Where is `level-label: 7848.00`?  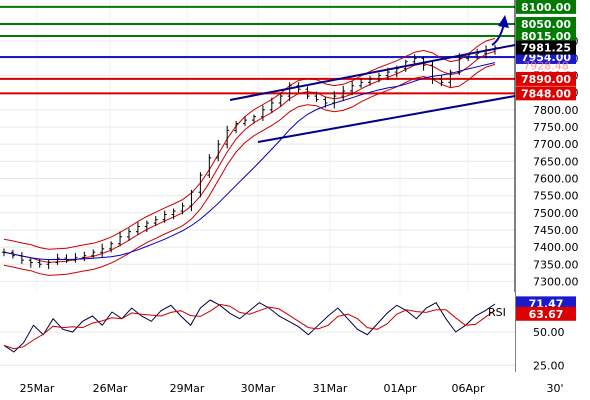 level-label: 7848.00 is located at coordinates (546, 93).